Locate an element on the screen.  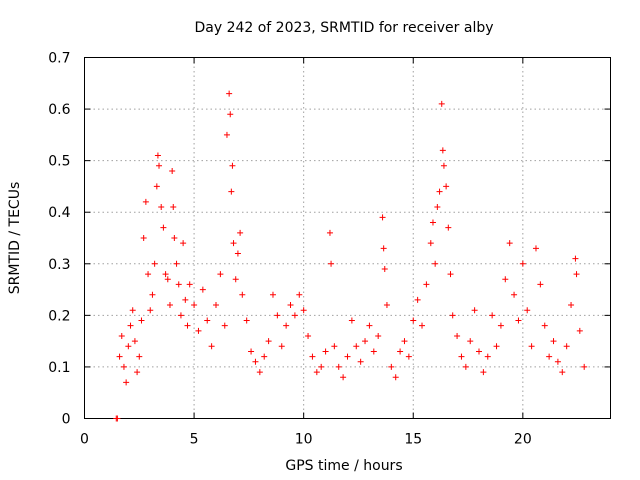
y-tick-label: 0.1 is located at coordinates (59, 368).